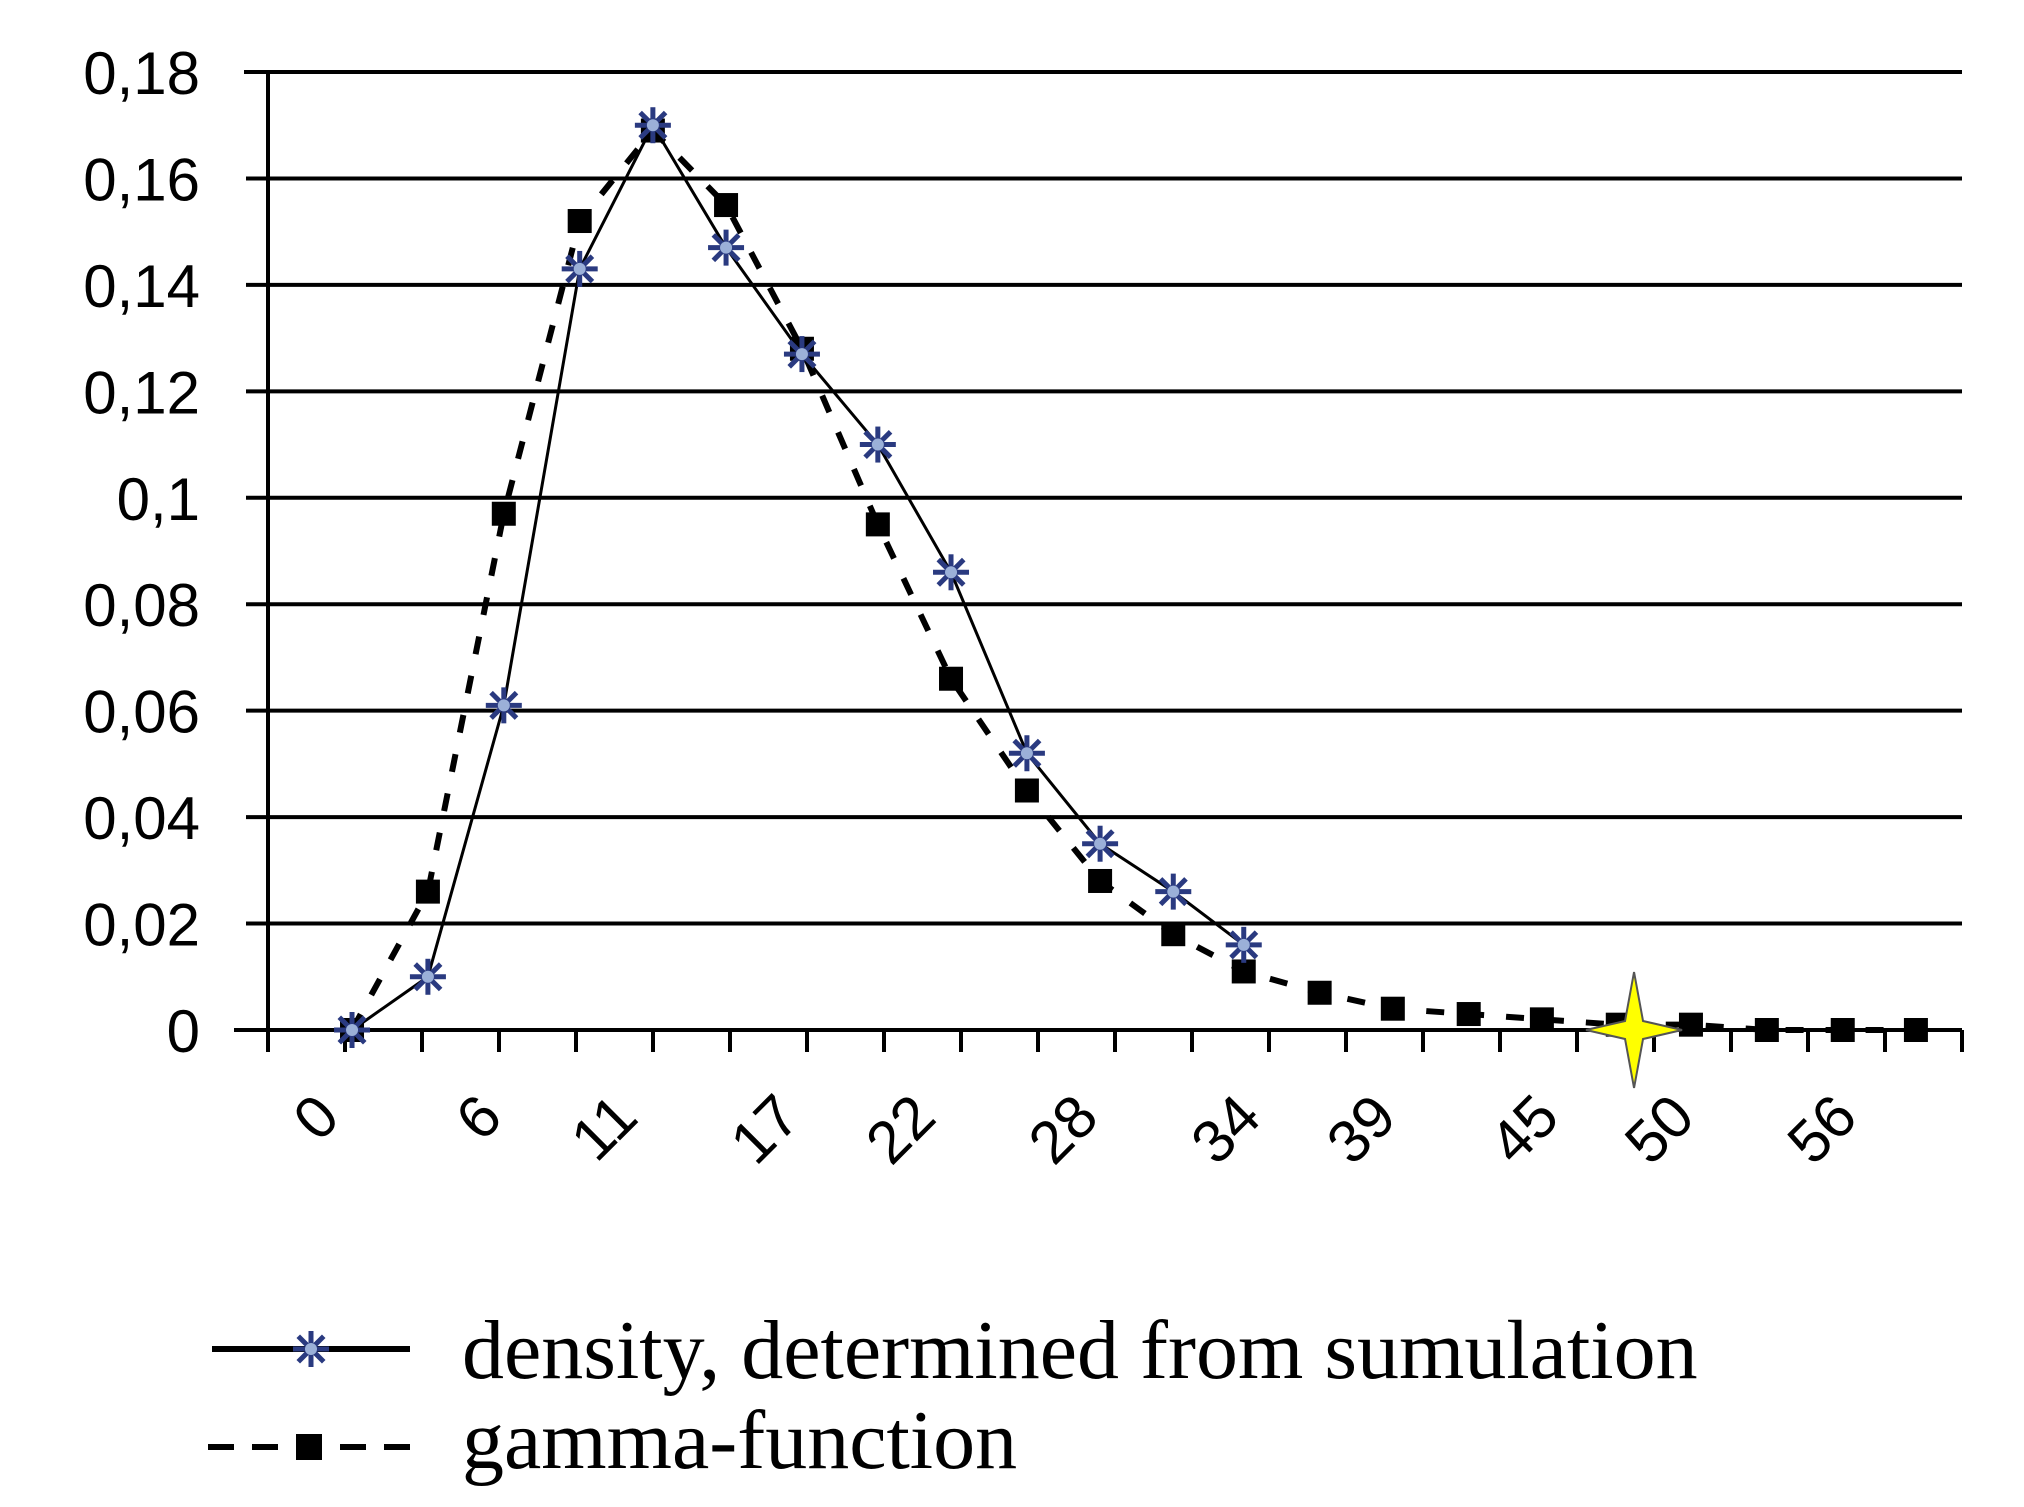 Image resolution: width=2024 pixels, height=1507 pixels. Describe the element at coordinates (1063, 1129) in the screenshot. I see `x-tick-label-5: 28` at that location.